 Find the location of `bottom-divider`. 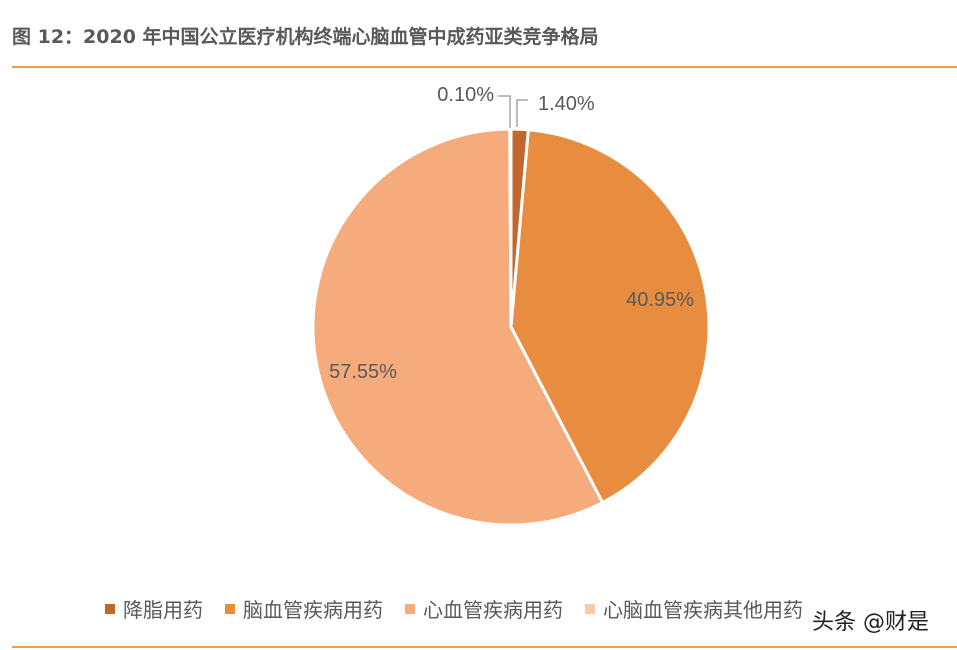

bottom-divider is located at coordinates (484, 647).